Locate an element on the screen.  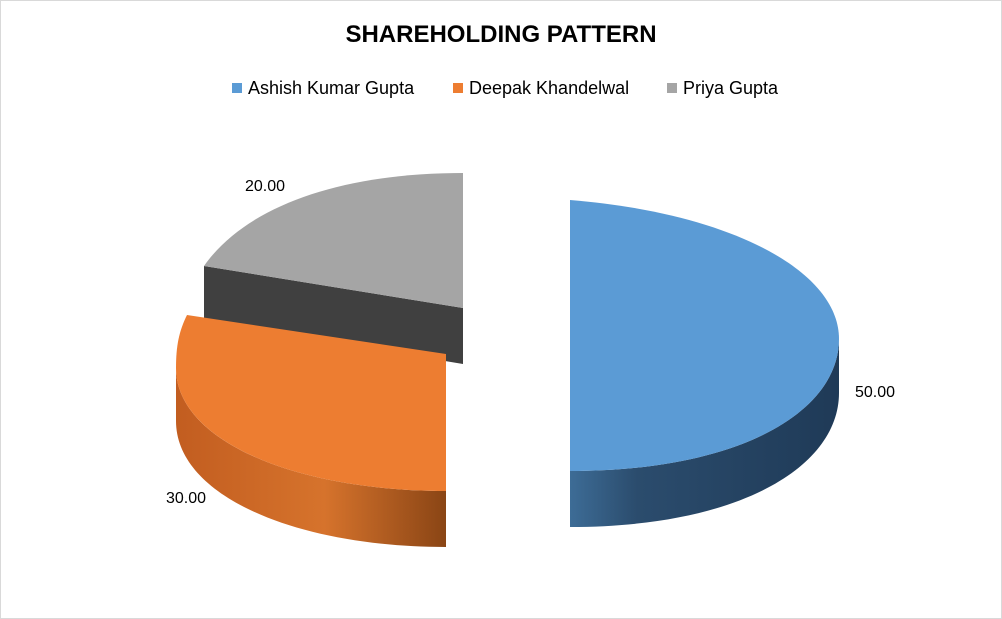
legend-item-ashish: Ashish Kumar Gupta is located at coordinates (323, 88).